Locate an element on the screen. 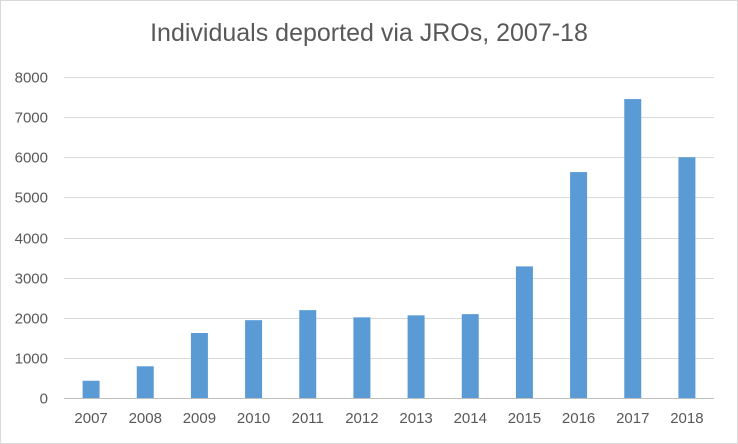  bar-2013 is located at coordinates (416, 356).